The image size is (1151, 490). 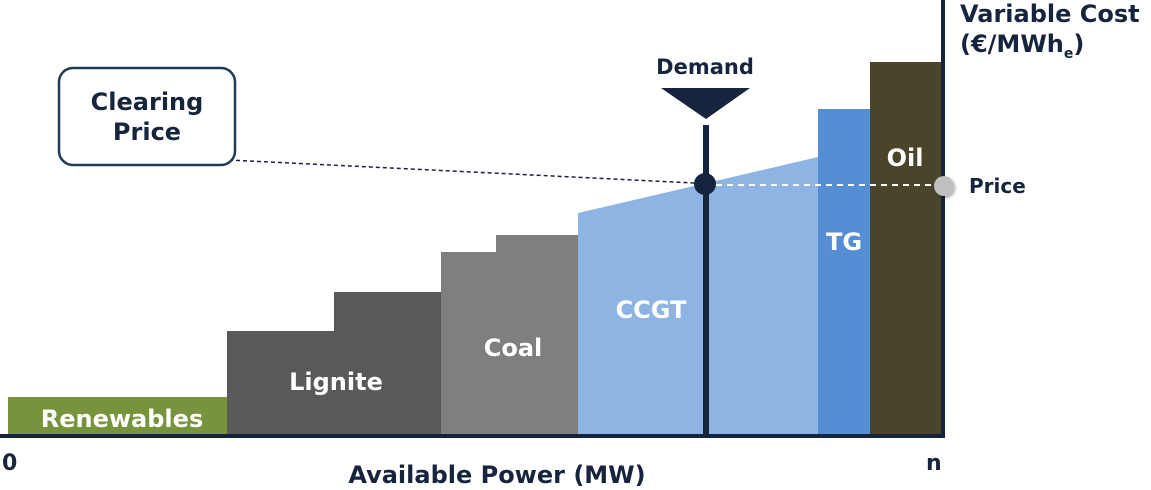 What do you see at coordinates (147, 102) in the screenshot?
I see `callout-line1: Clearing` at bounding box center [147, 102].